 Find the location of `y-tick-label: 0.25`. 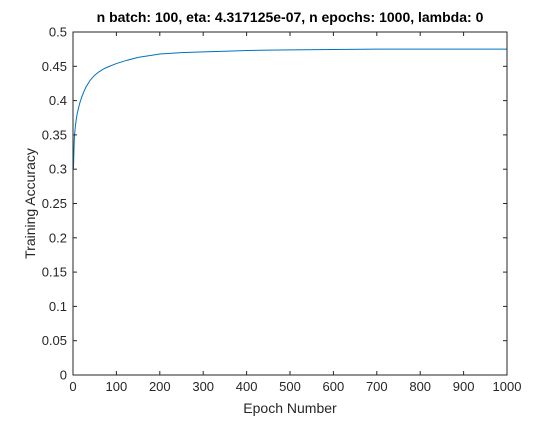

y-tick-label: 0.25 is located at coordinates (54, 203).